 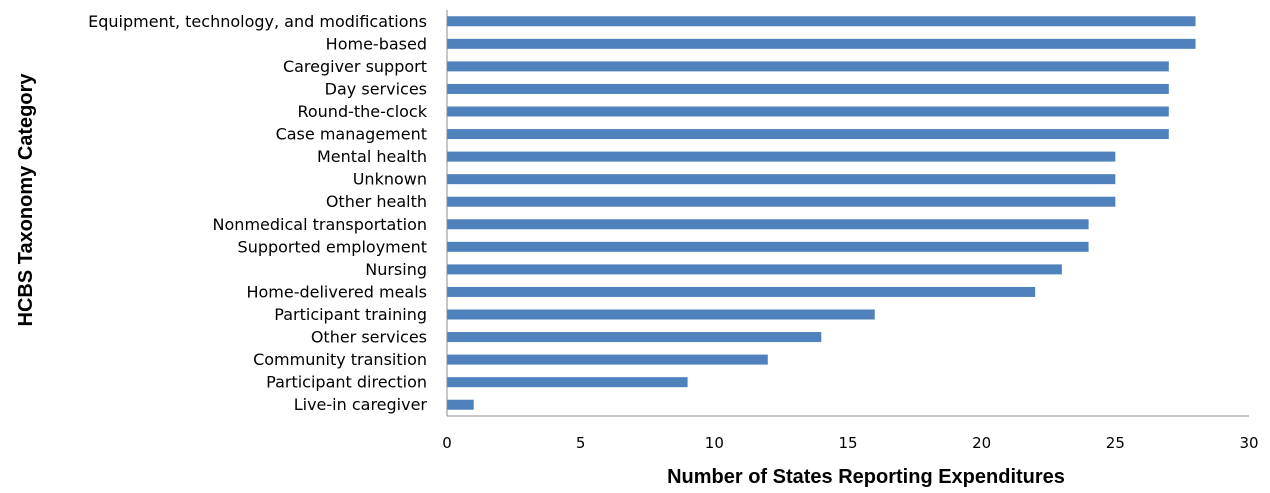 What do you see at coordinates (26, 200) in the screenshot?
I see `y-axis-title: HCBS Taxonomy Category` at bounding box center [26, 200].